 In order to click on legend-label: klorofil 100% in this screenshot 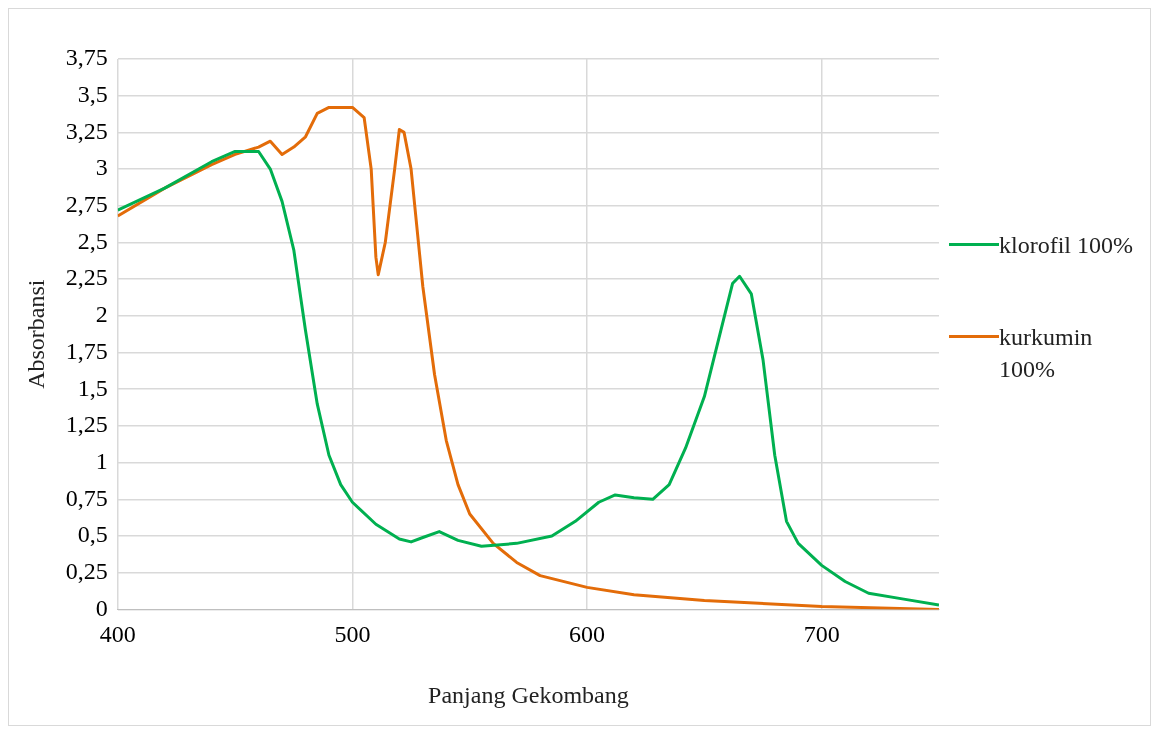, I will do `click(1066, 245)`.